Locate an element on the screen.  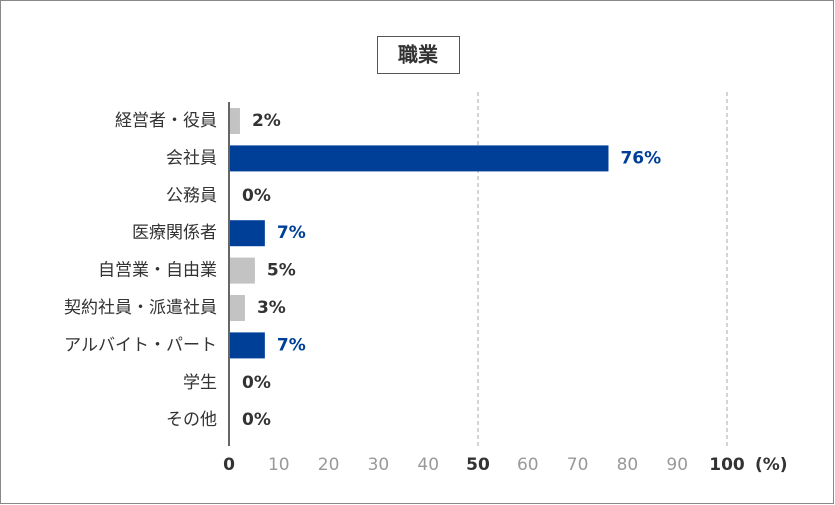
category-label: アルバイト・パート is located at coordinates (140, 345).